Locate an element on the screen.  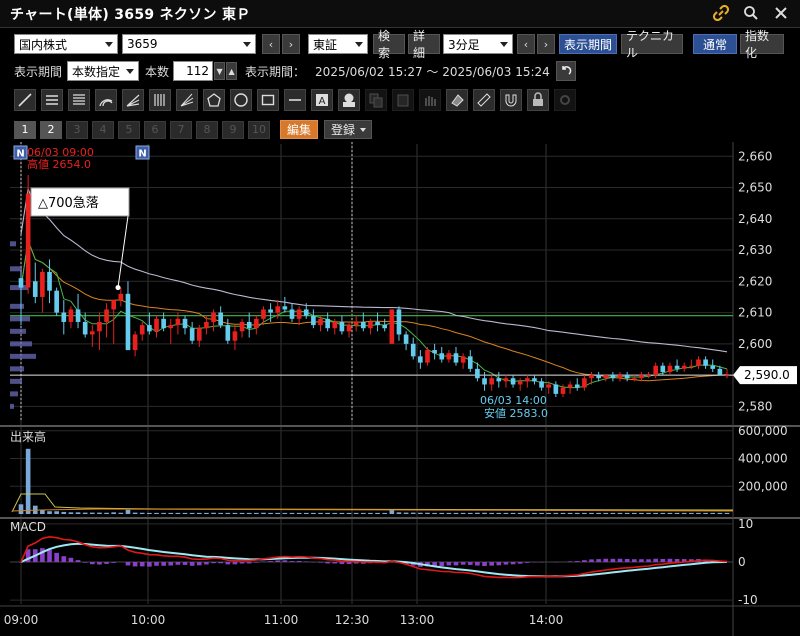
exchange-select: 東証 is located at coordinates (338, 44).